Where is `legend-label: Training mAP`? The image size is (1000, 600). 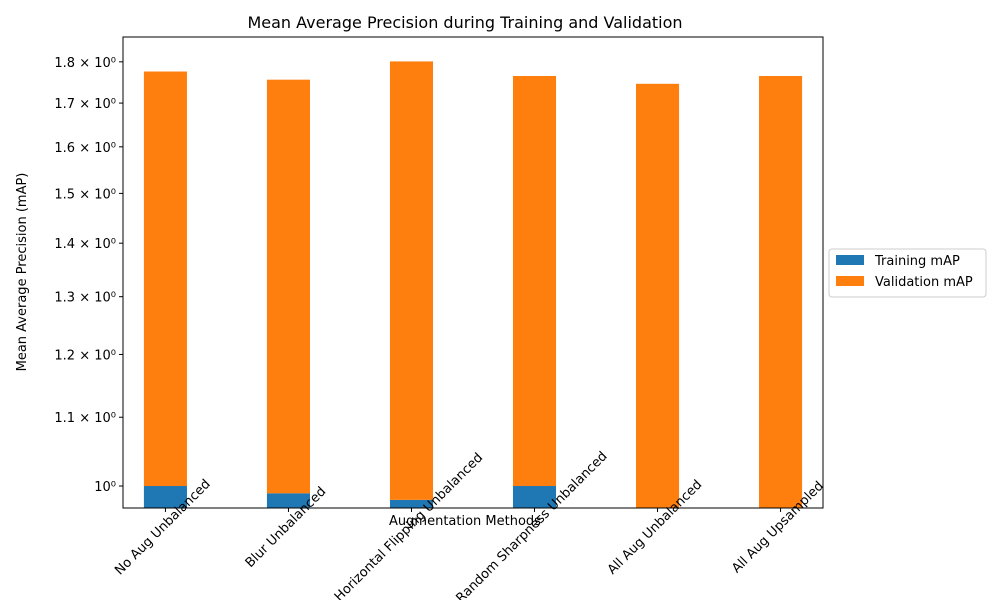
legend-label: Training mAP is located at coordinates (917, 261).